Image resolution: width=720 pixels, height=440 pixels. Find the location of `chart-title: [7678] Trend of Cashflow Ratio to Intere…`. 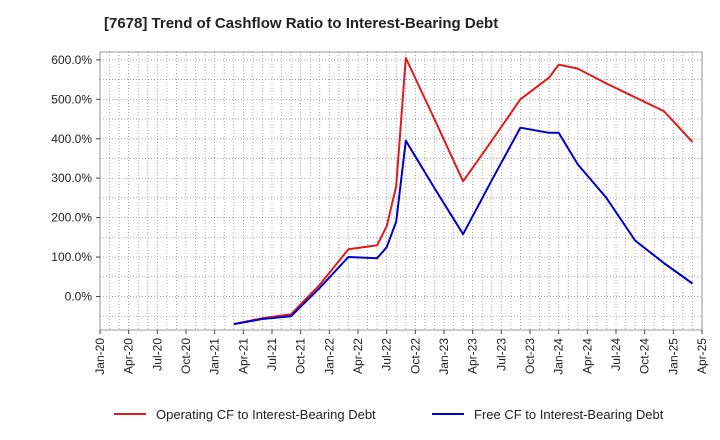

chart-title: [7678] Trend of Cashflow Ratio to Intere… is located at coordinates (301, 23).